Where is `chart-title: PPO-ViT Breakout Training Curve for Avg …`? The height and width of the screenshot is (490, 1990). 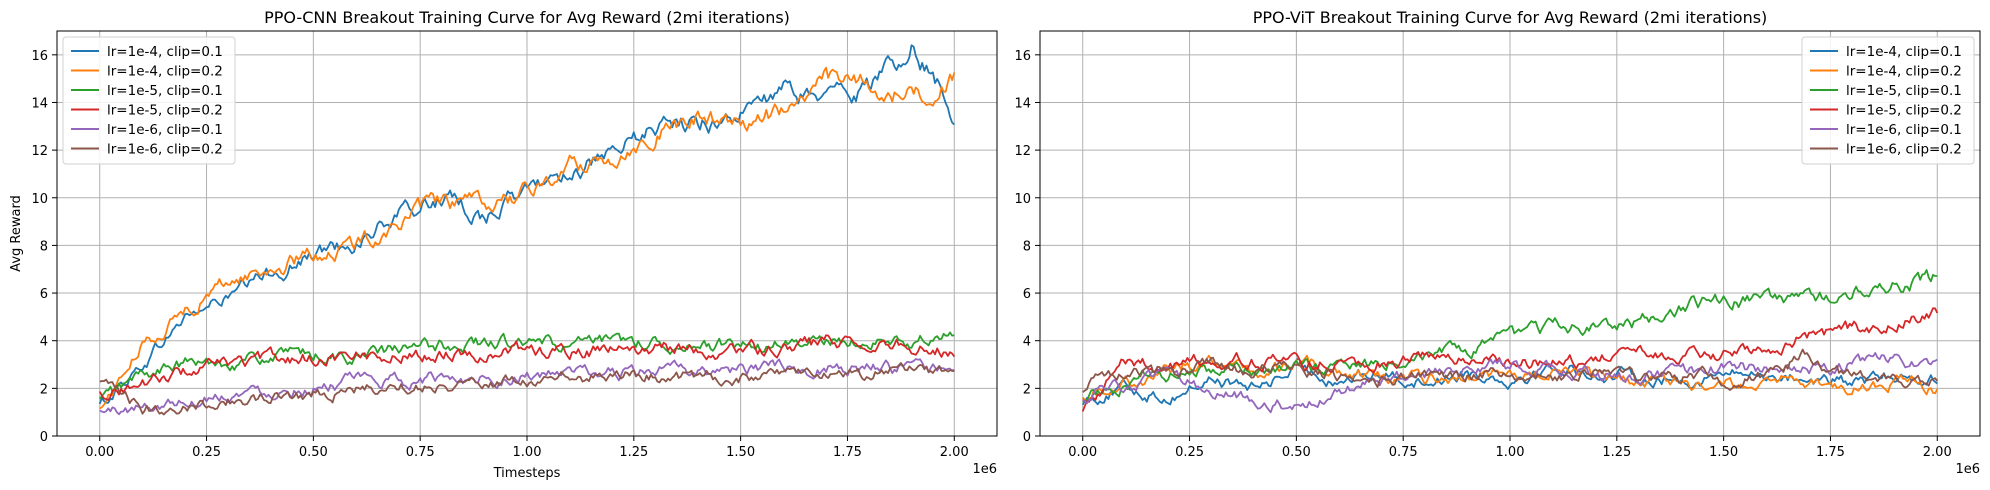
chart-title: PPO-ViT Breakout Training Curve for Avg … is located at coordinates (1510, 17).